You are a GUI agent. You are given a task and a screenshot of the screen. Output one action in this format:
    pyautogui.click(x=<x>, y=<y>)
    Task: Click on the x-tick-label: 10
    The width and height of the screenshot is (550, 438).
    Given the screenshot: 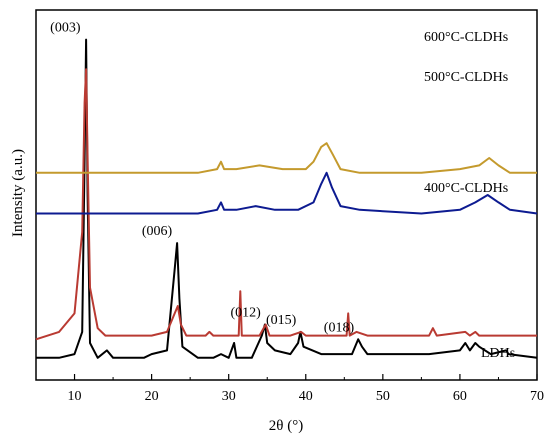 What is the action you would take?
    pyautogui.click(x=75, y=396)
    